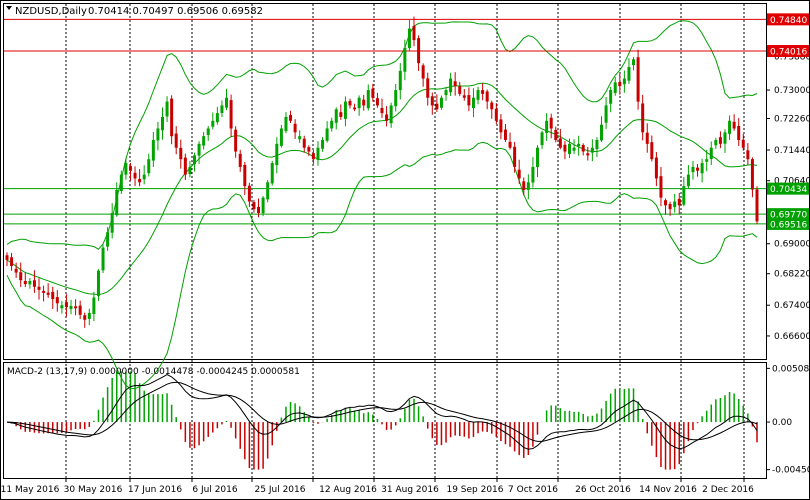  I want to click on date-label: 17 Jun 2016, so click(155, 490).